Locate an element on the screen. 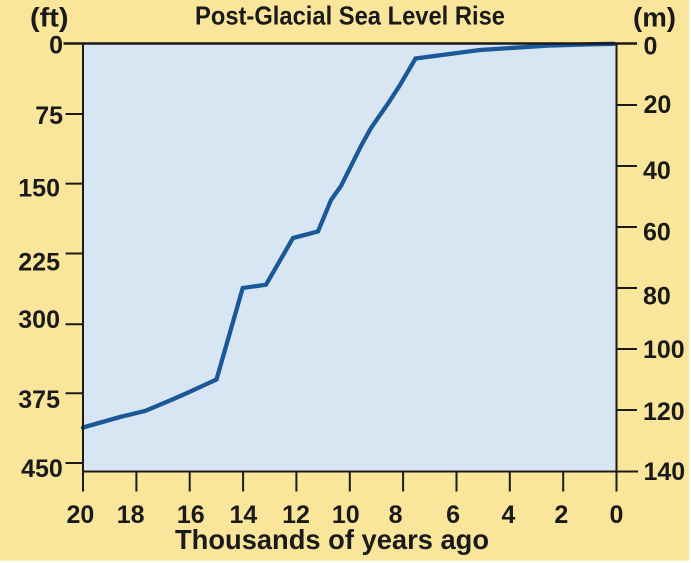 This screenshot has width=691, height=563. svg-text: 16 is located at coordinates (191, 515).